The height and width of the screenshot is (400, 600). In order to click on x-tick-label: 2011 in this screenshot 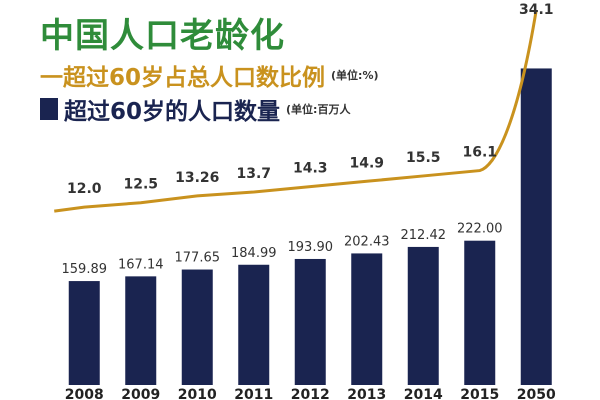, I will do `click(253, 393)`.